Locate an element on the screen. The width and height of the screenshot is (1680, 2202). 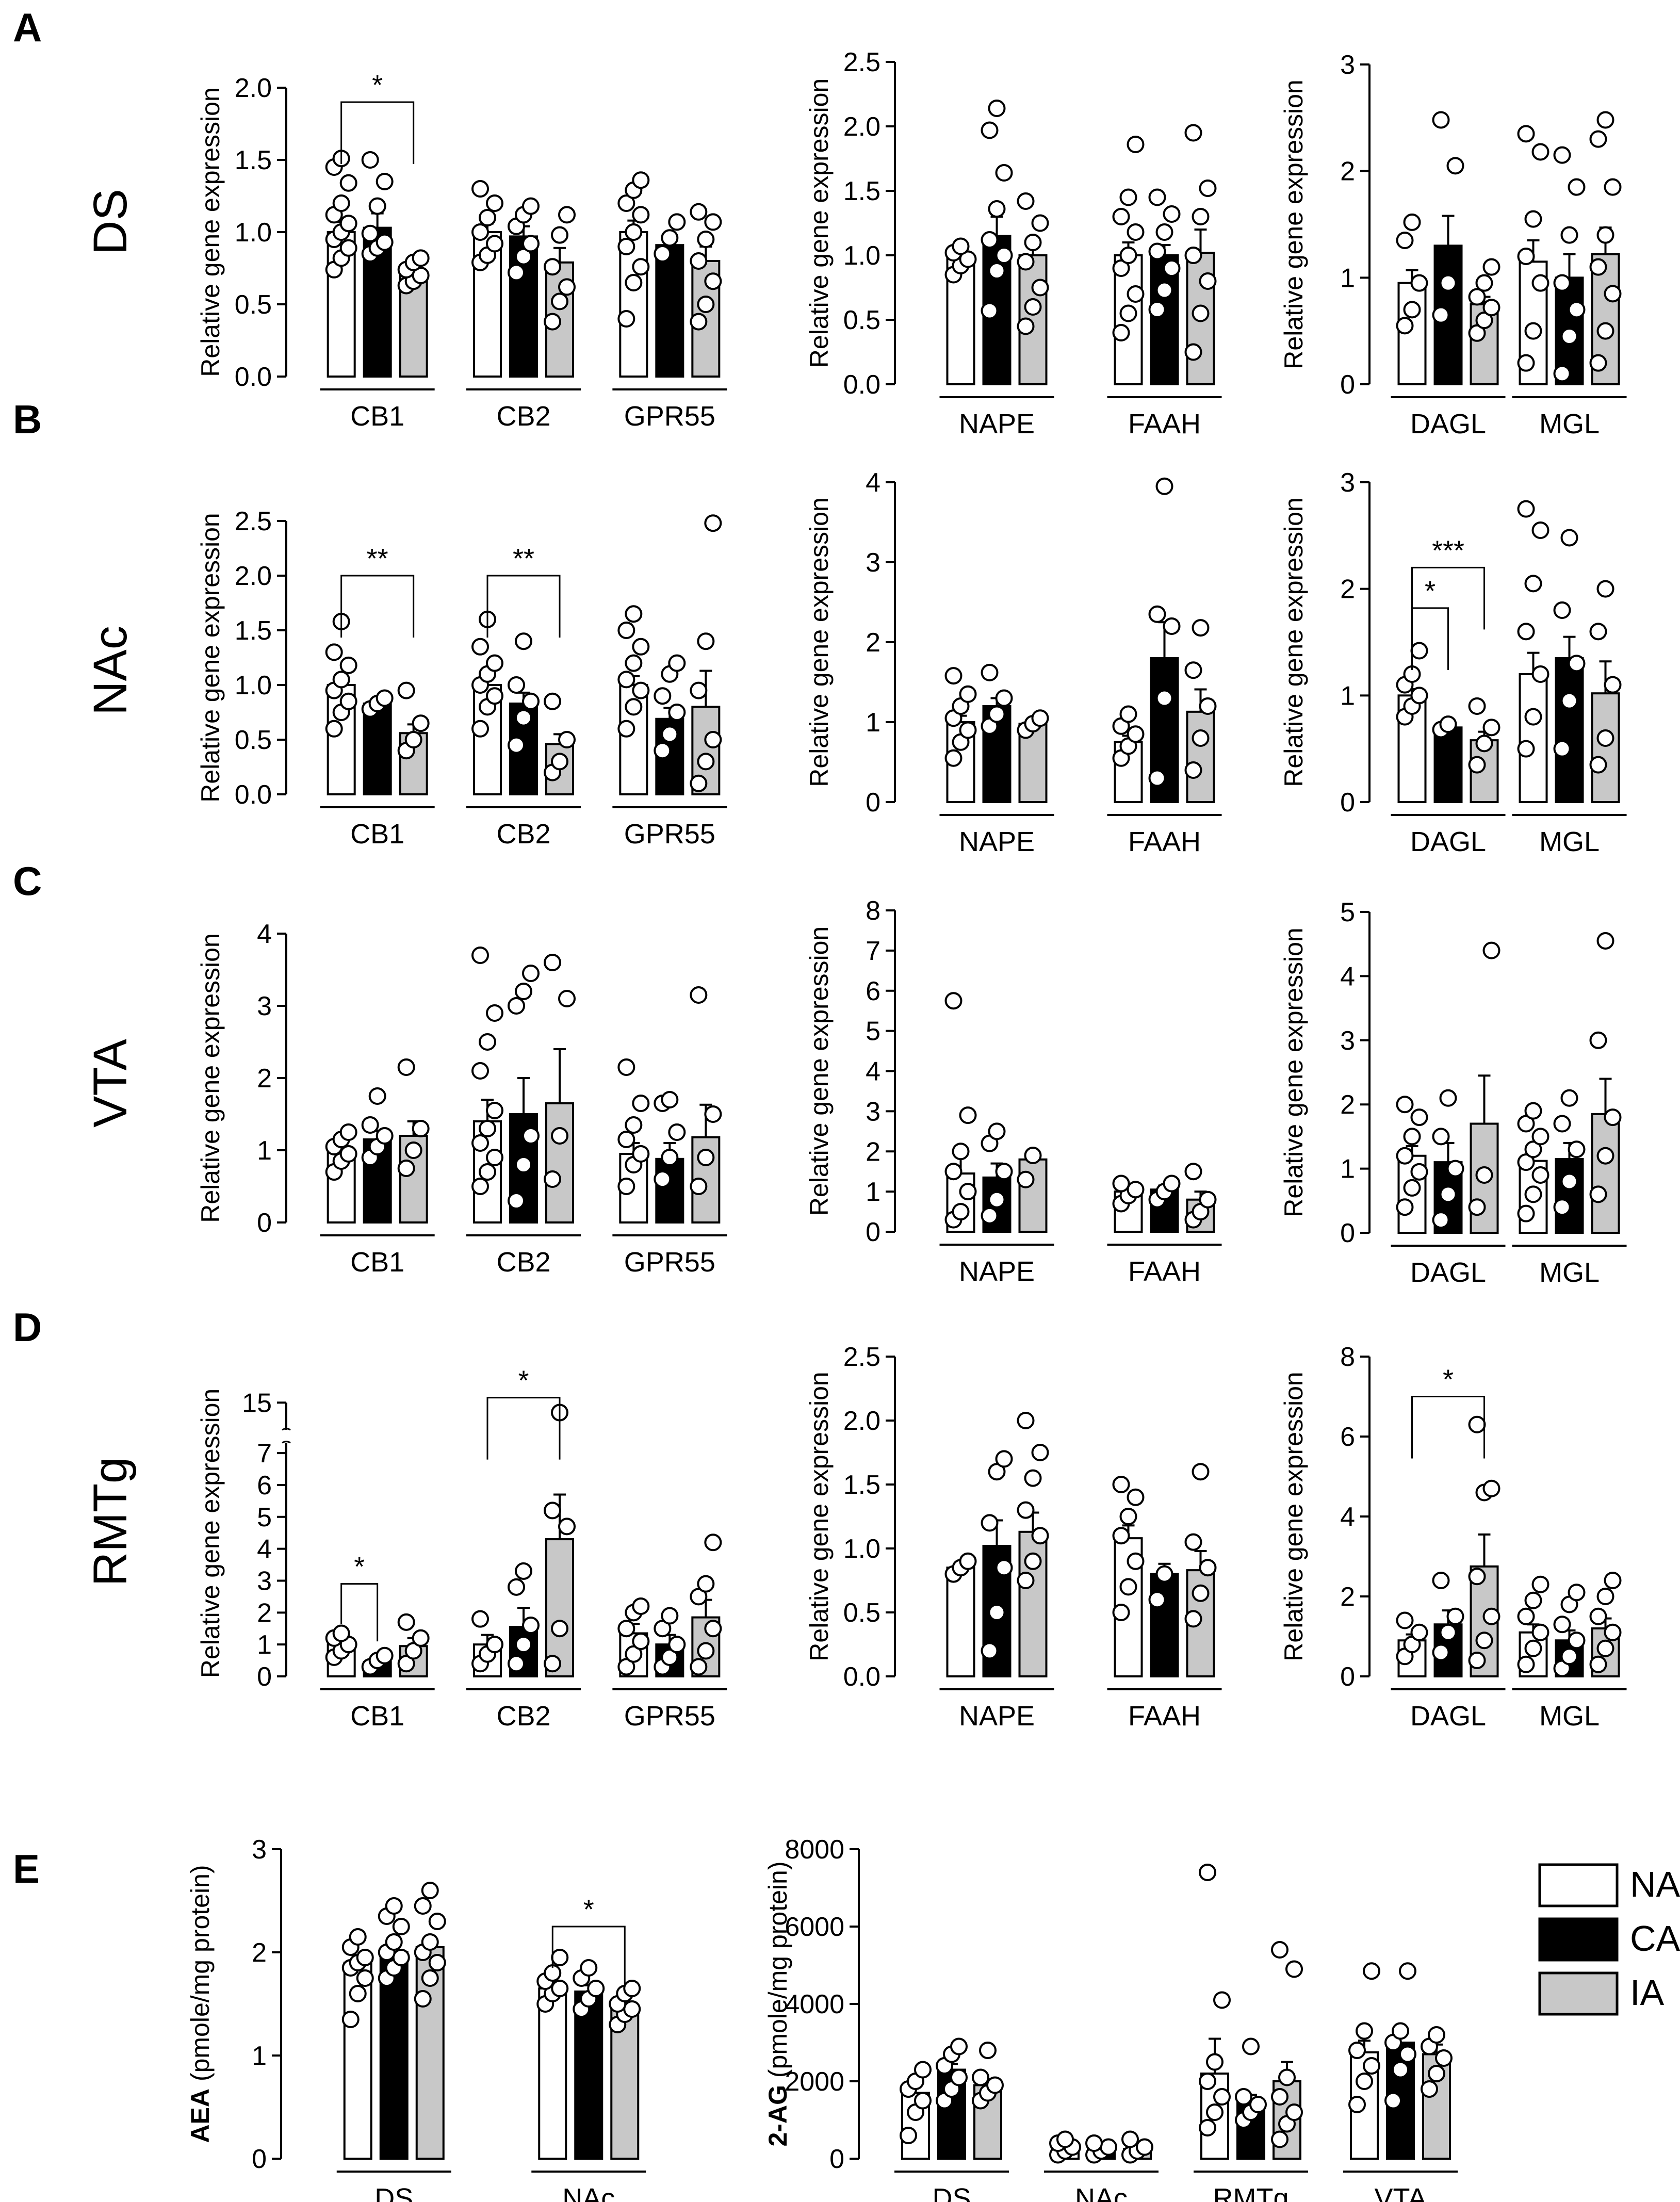
y-tick-label: 0.5 is located at coordinates (253, 305).